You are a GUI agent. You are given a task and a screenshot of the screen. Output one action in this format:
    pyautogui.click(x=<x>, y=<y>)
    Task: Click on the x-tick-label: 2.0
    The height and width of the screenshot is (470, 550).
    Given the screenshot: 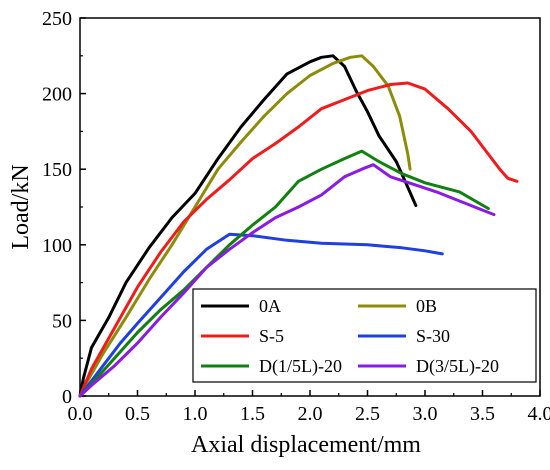 What is the action you would take?
    pyautogui.click(x=310, y=414)
    